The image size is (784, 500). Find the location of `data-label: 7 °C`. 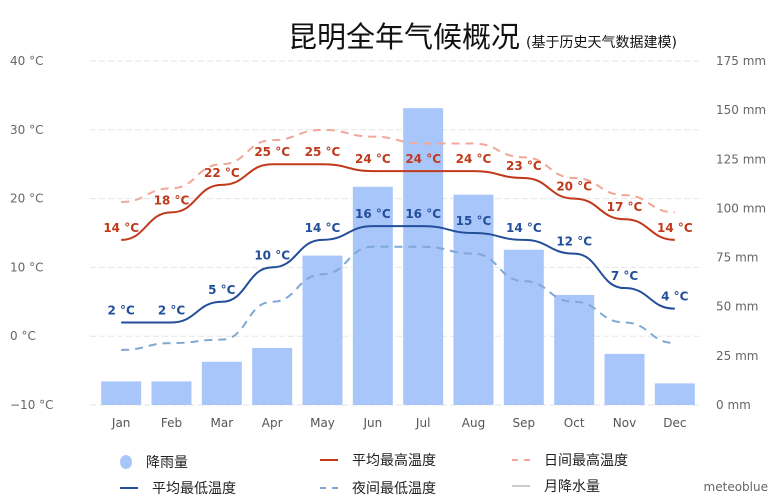

data-label: 7 °C is located at coordinates (625, 276).